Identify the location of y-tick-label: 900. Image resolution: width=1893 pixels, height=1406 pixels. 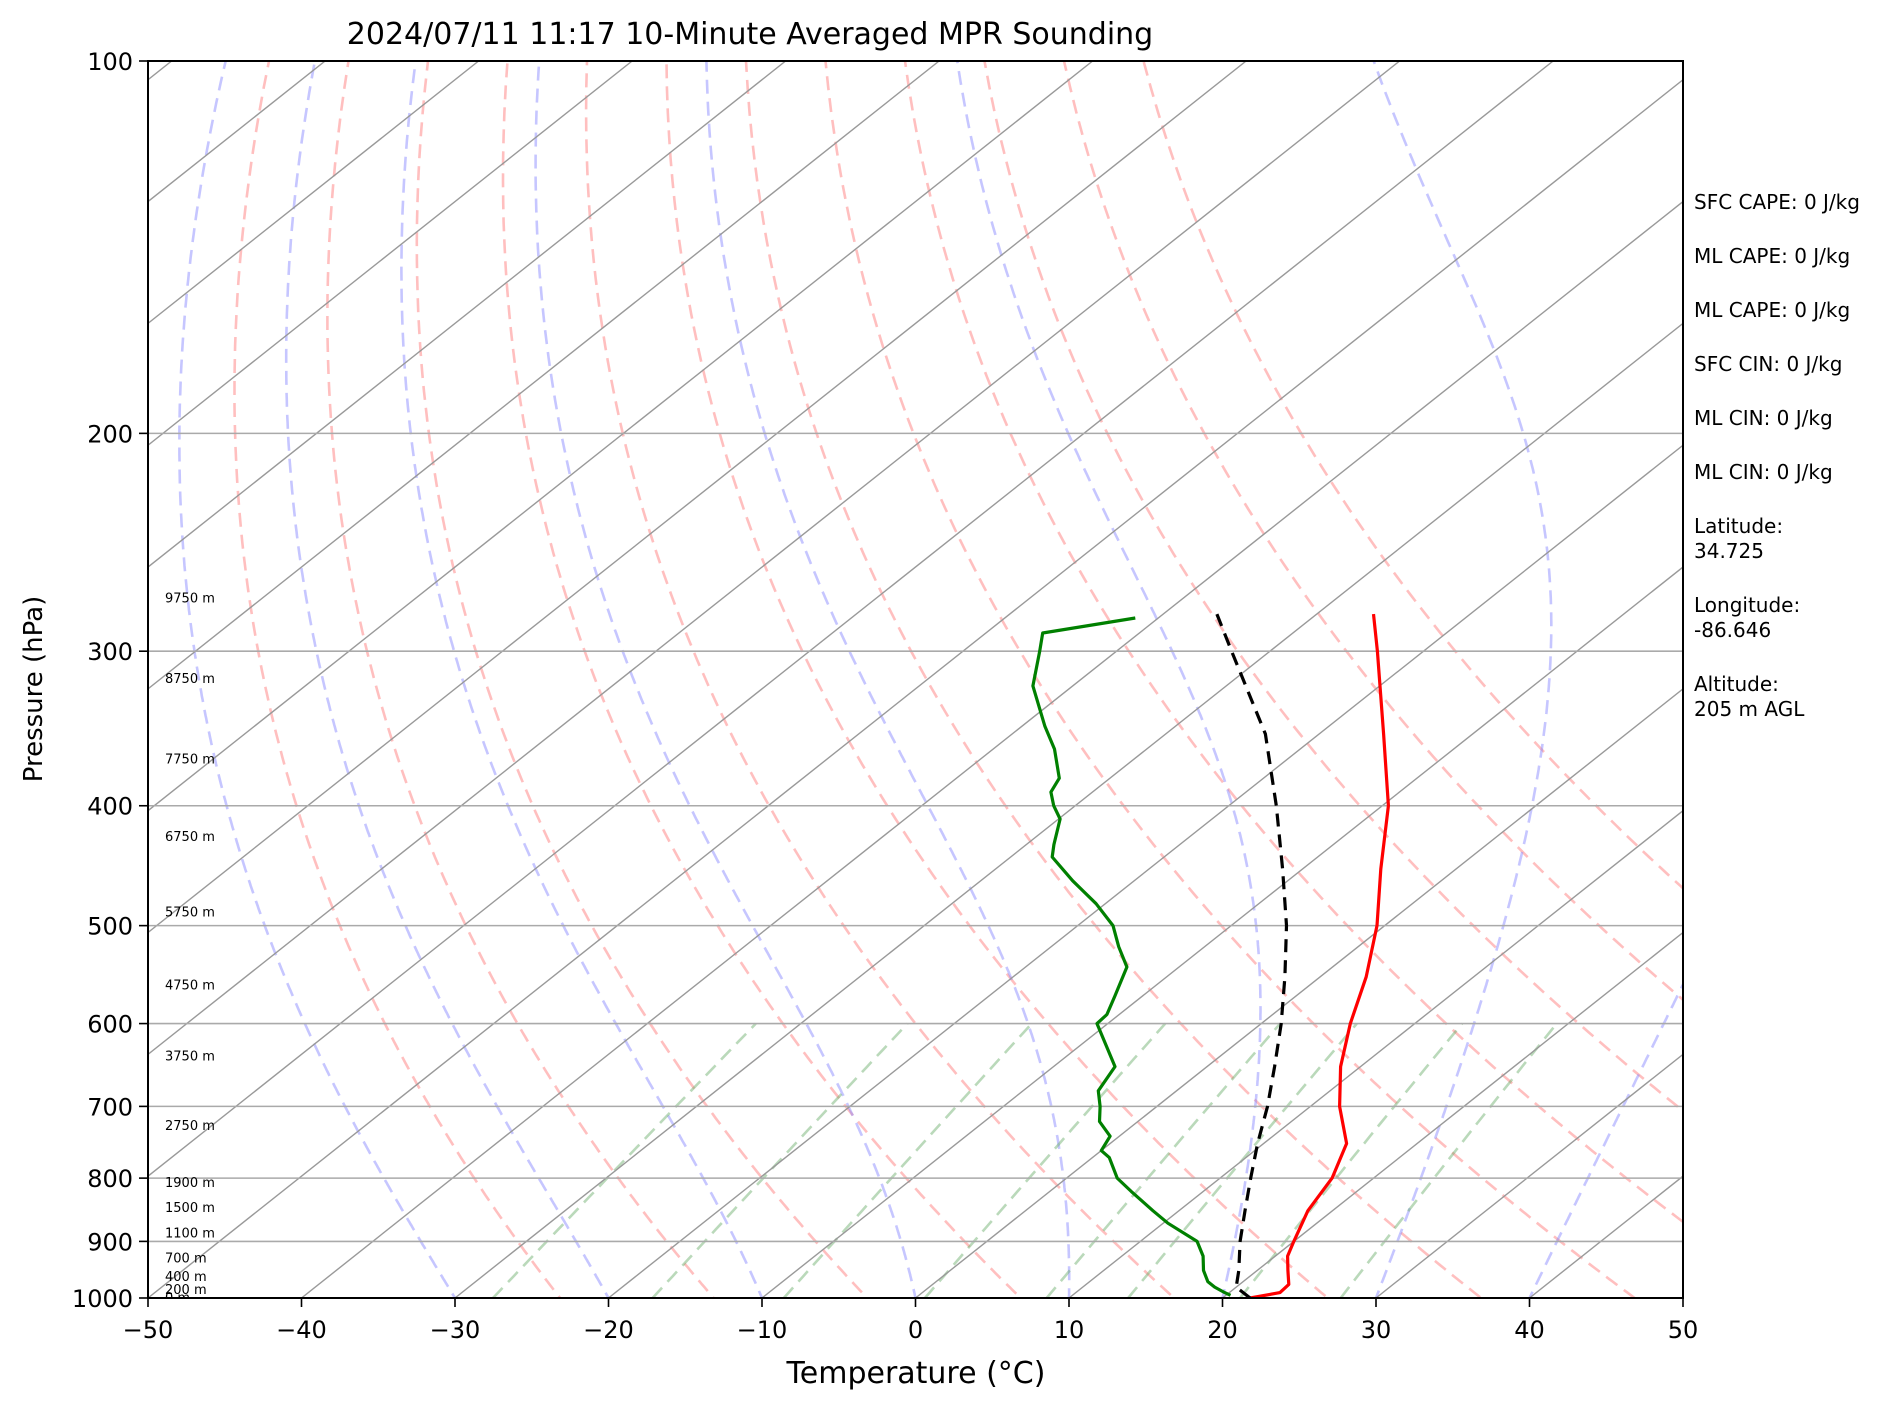
(110, 1242).